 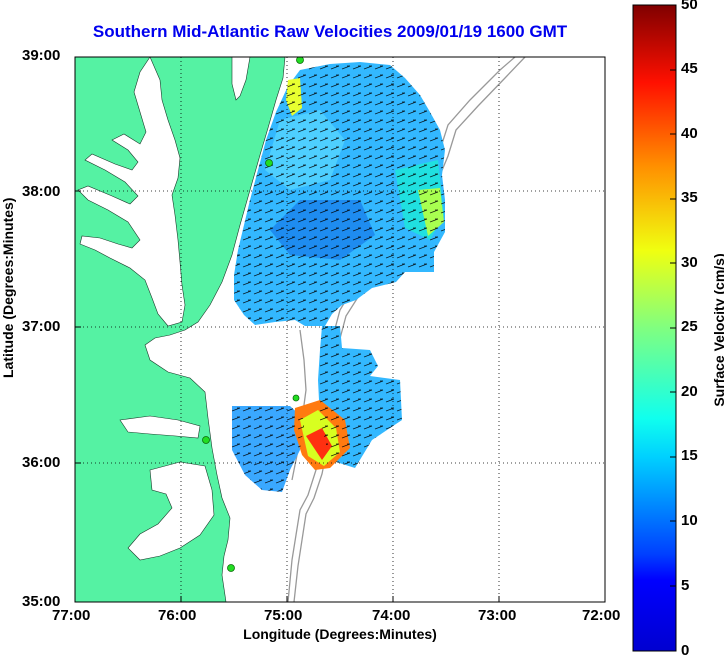 I want to click on y-tick-label: 36:00, so click(x=41, y=462).